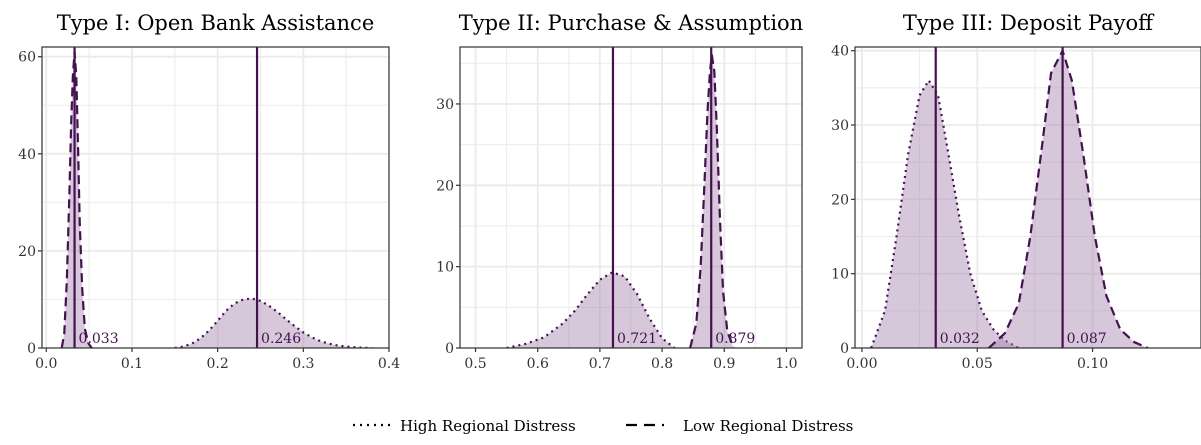 The image size is (1201, 445). Describe the element at coordinates (389, 364) in the screenshot. I see `x-tick-label: 0.4` at that location.